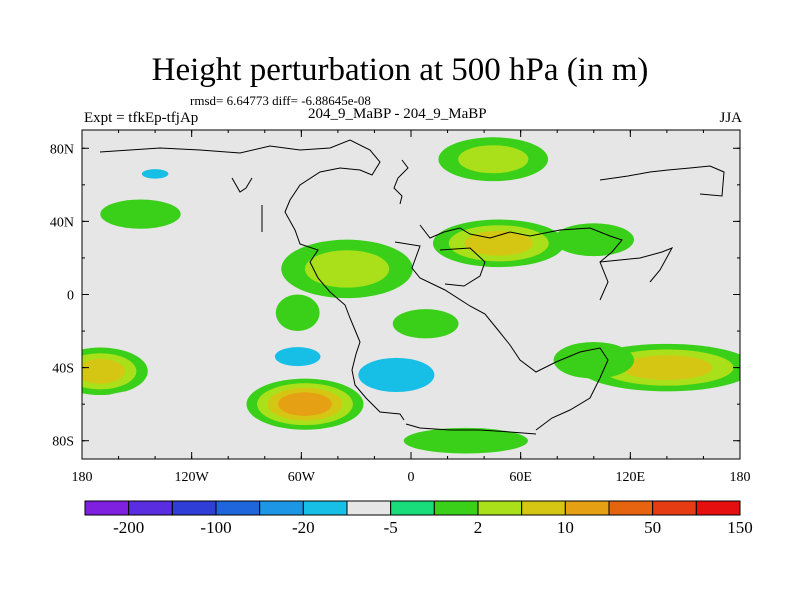 The width and height of the screenshot is (800, 600). I want to click on colorbar: -200 -100 -20 -5 2 10 50 150, so click(418, 518).